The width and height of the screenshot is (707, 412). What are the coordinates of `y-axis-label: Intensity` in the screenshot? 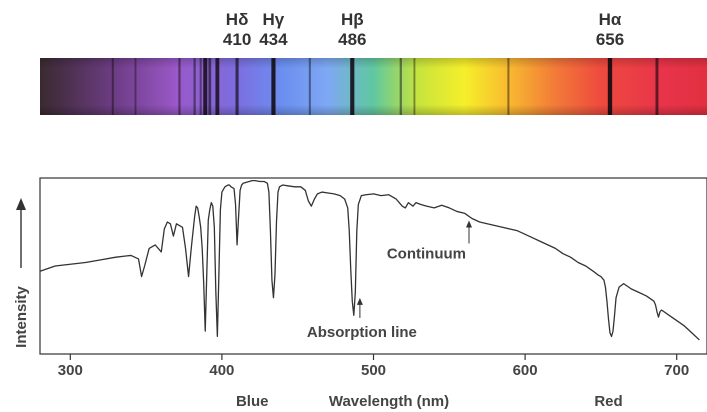 It's located at (21, 317).